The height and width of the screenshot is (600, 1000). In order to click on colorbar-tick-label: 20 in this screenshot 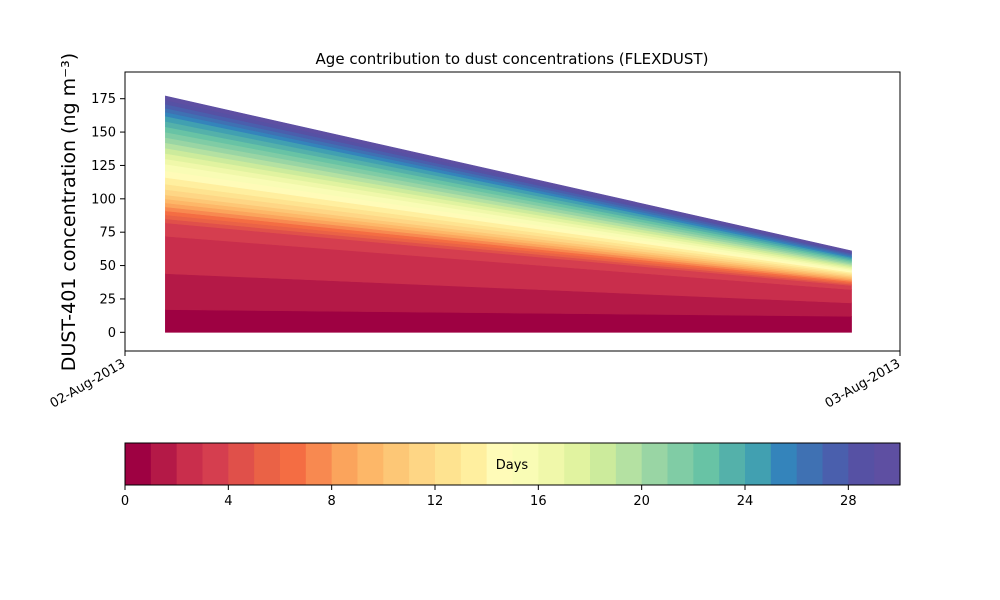, I will do `click(641, 501)`.